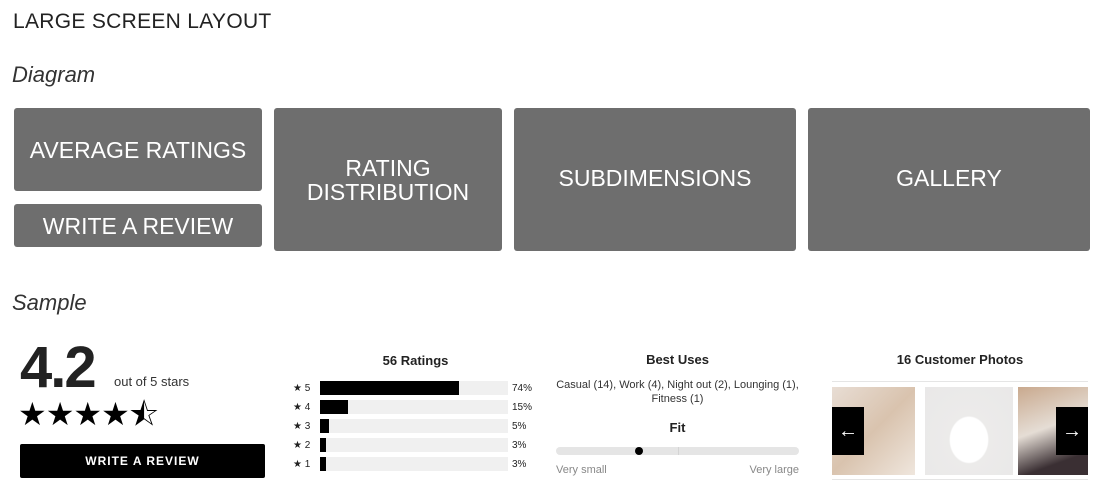  I want to click on star-count: 3, so click(307, 426).